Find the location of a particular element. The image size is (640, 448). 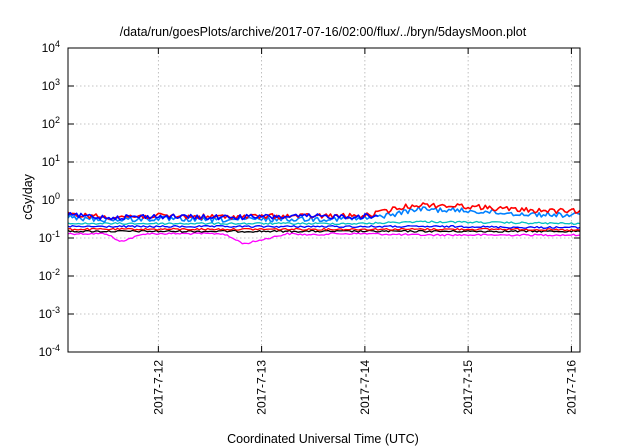

y-tick-label: 10⁰ is located at coordinates (51, 199).